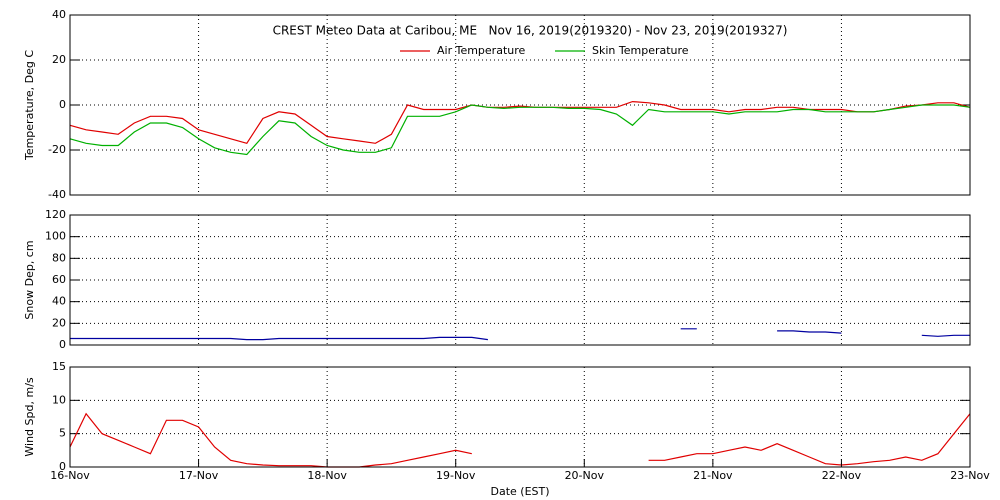  What do you see at coordinates (199, 475) in the screenshot?
I see `x-tick-label: 17-Nov` at bounding box center [199, 475].